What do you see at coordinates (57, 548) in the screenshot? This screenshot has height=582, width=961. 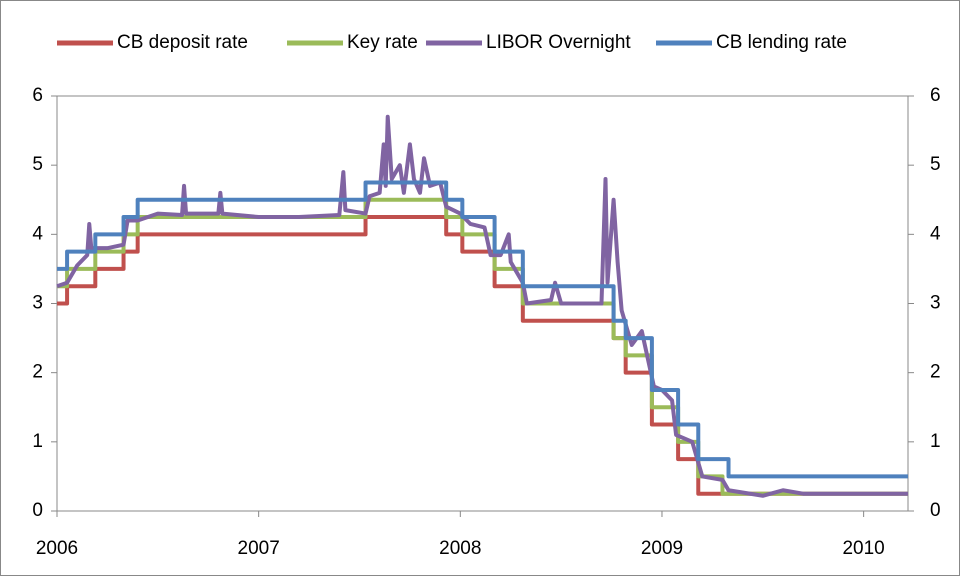 I see `x-tick-label: 2006` at bounding box center [57, 548].